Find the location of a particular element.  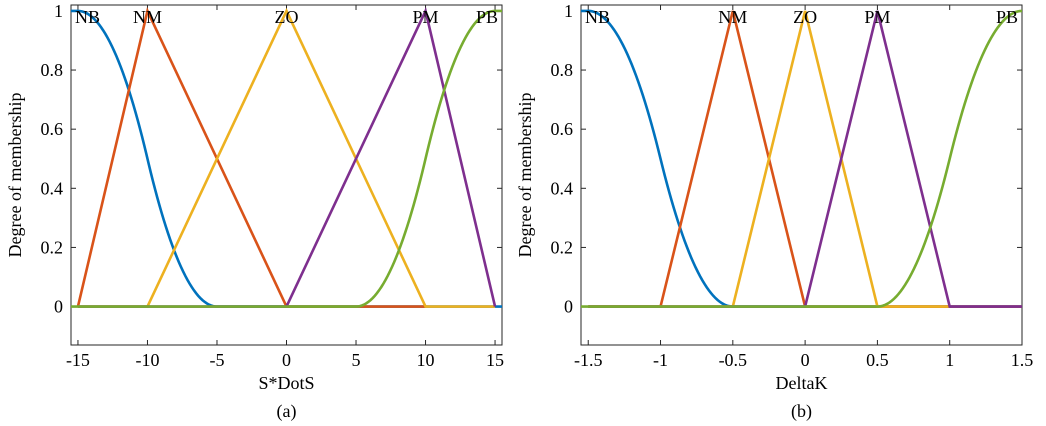

x-tick-label: 0.5 is located at coordinates (877, 360).